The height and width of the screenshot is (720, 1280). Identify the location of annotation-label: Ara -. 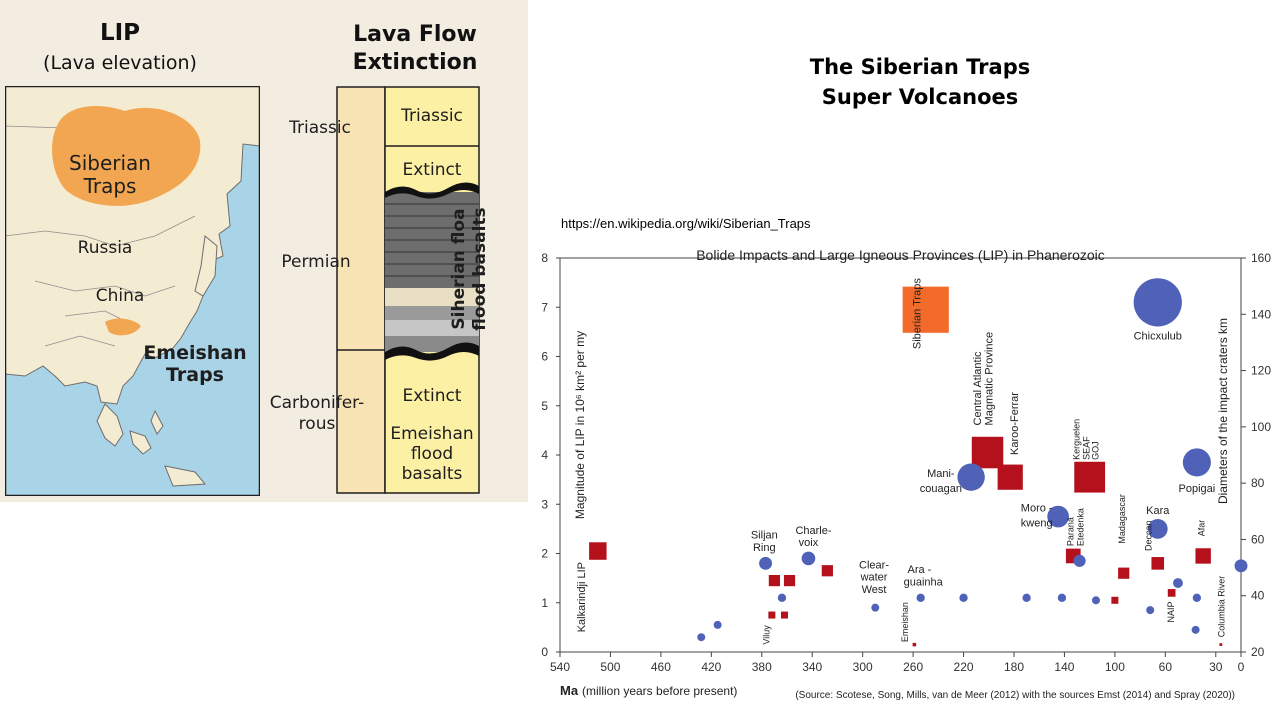
(919, 570).